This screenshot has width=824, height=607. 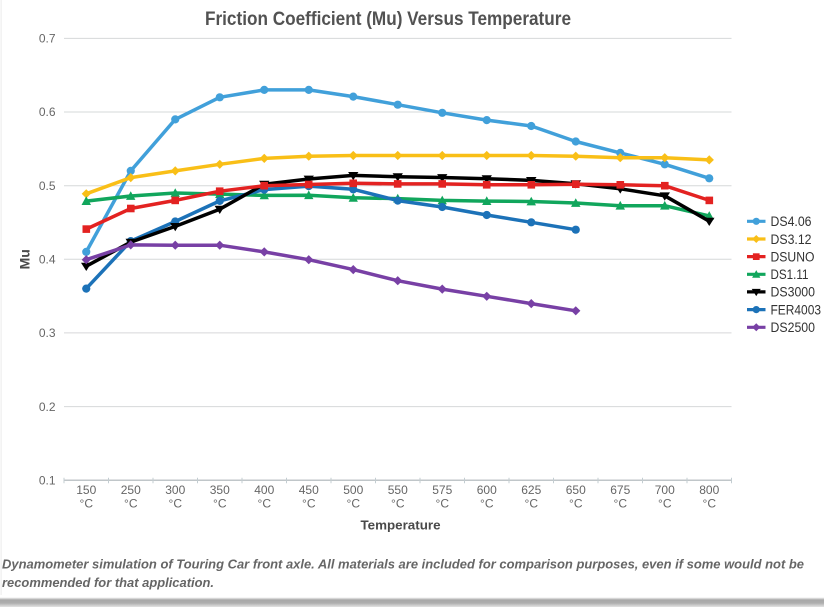 I want to click on svg-text: 625, so click(x=531, y=490).